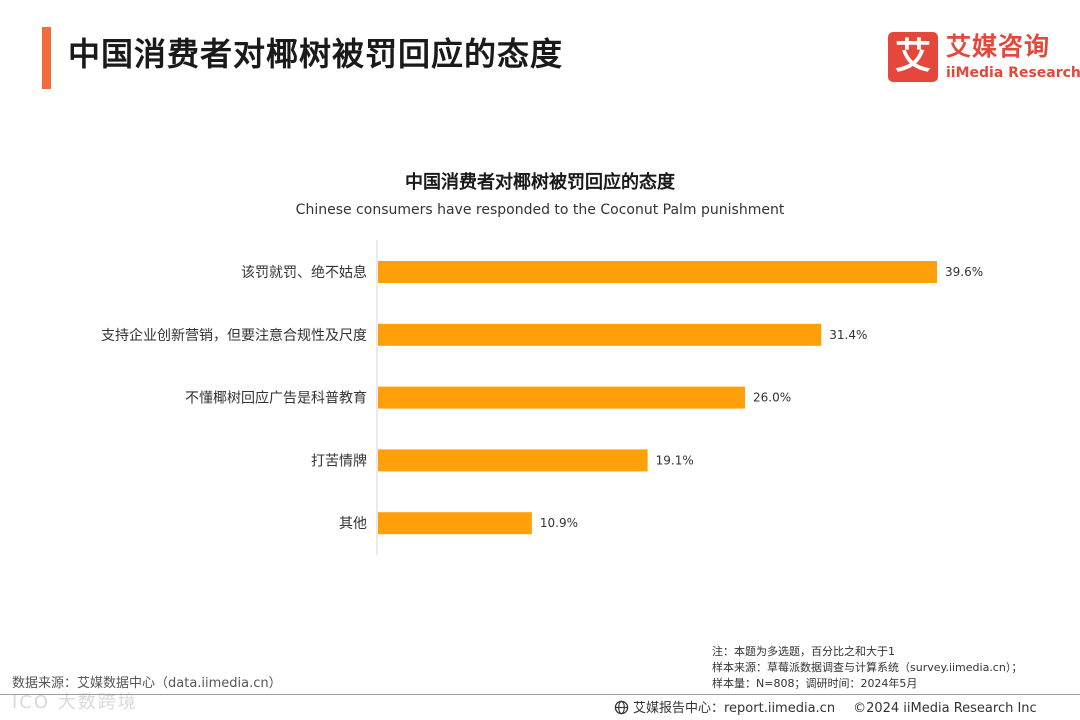 Image resolution: width=1080 pixels, height=720 pixels. I want to click on footer-divider, so click(540, 694).